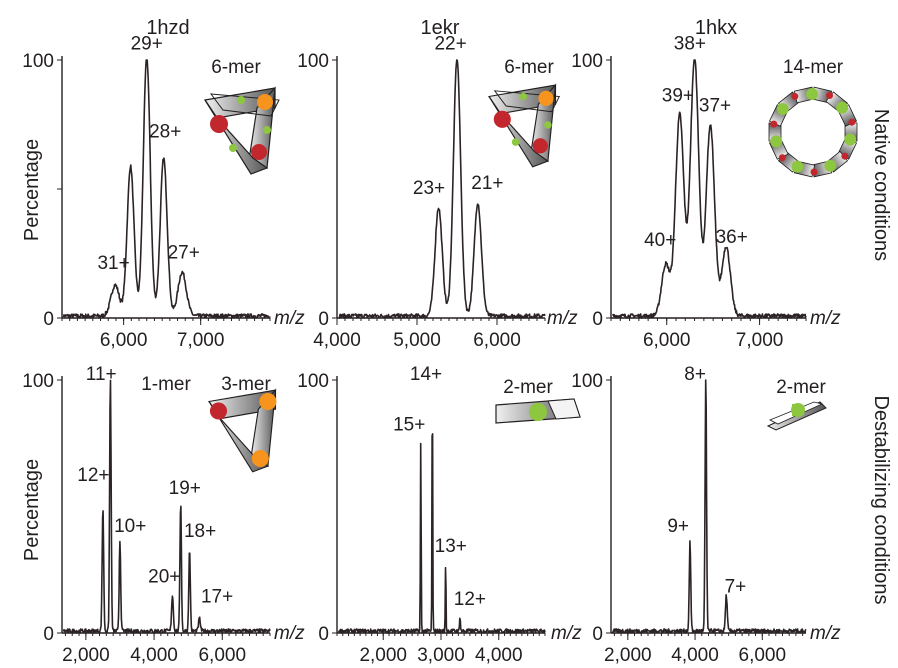 The height and width of the screenshot is (668, 898). I want to click on charge-label: 40+, so click(660, 240).